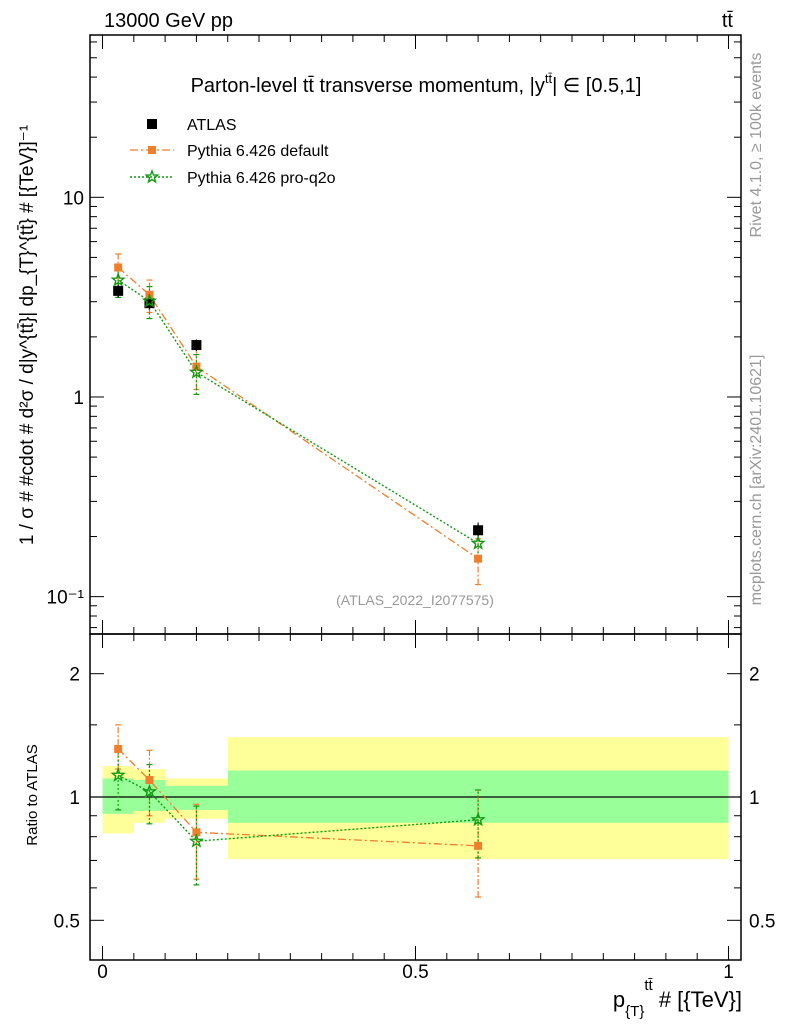 Image resolution: width=786 pixels, height=1024 pixels. I want to click on analysis-id-label: (ATLAS_2022_I2077575), so click(415, 600).